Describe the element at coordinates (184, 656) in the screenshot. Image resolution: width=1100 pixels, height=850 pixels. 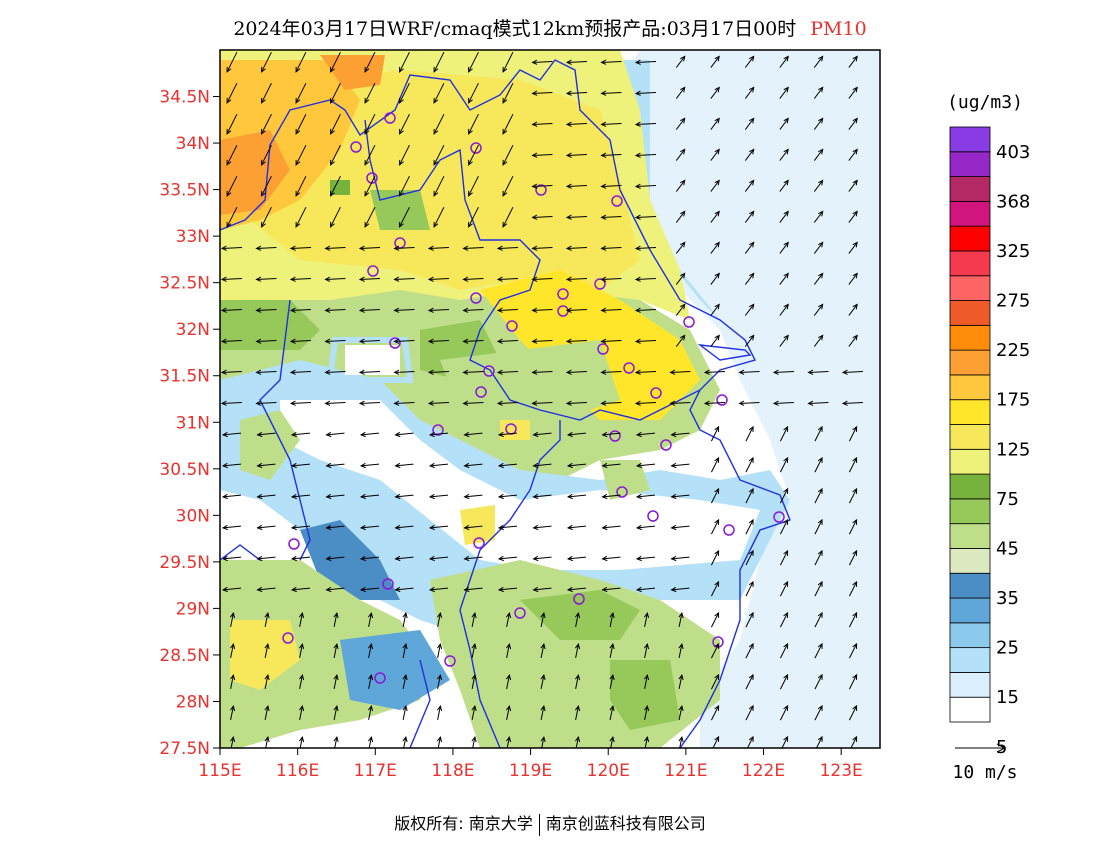
I see `lat-tick-label: 28.5N` at that location.